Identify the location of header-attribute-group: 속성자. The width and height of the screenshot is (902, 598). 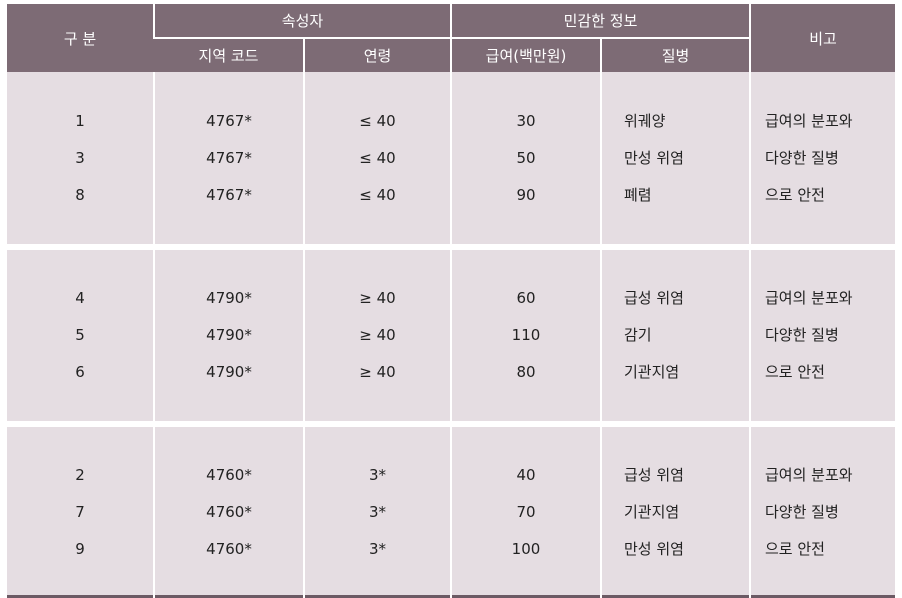
(302, 21).